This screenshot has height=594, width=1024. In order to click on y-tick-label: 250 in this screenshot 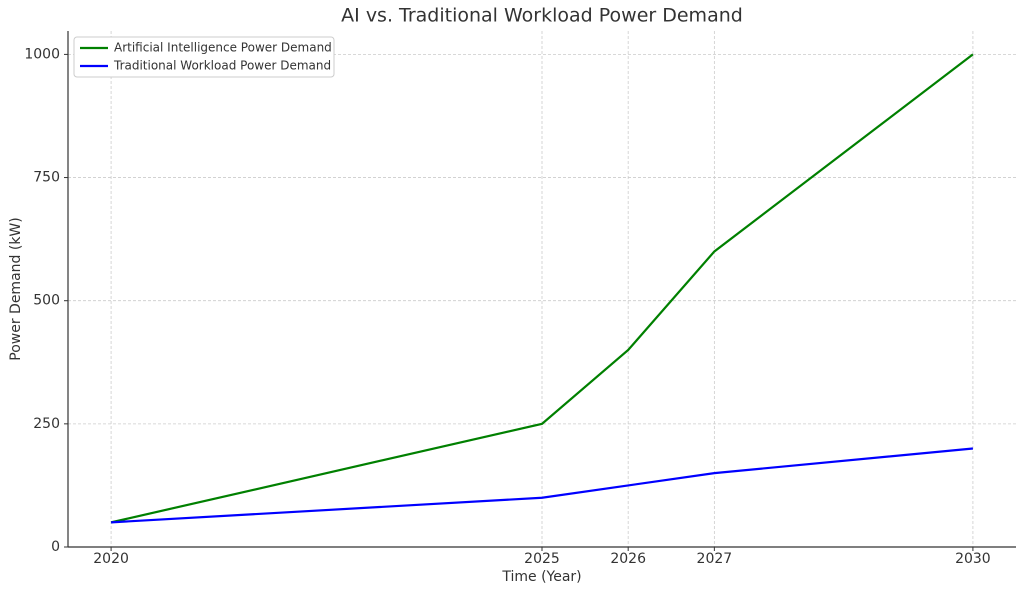, I will do `click(46, 424)`.